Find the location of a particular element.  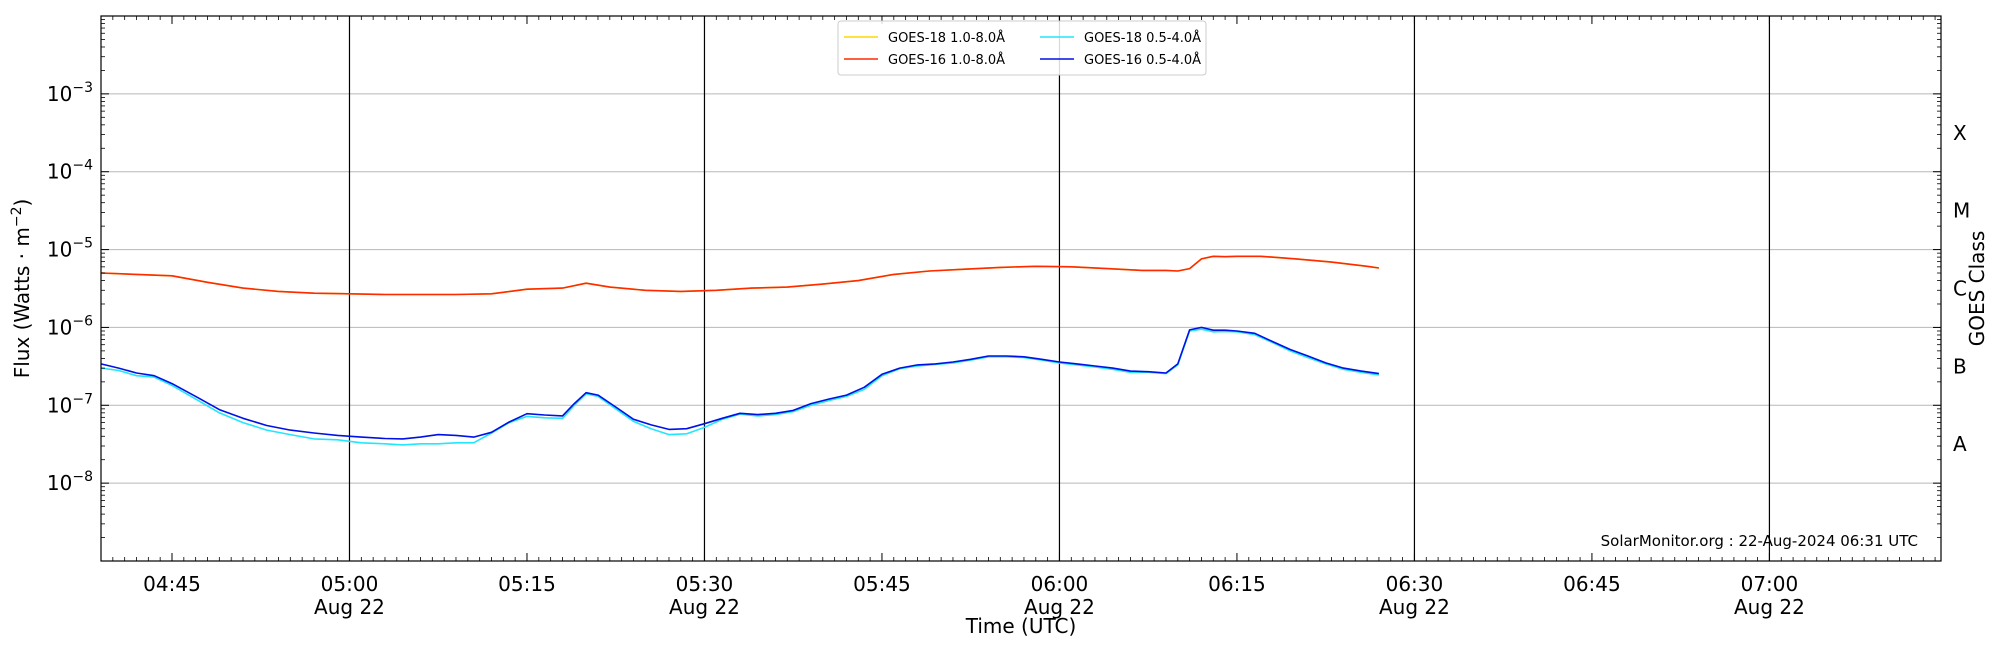

x-axis-title: Time (UTC) is located at coordinates (1021, 626).